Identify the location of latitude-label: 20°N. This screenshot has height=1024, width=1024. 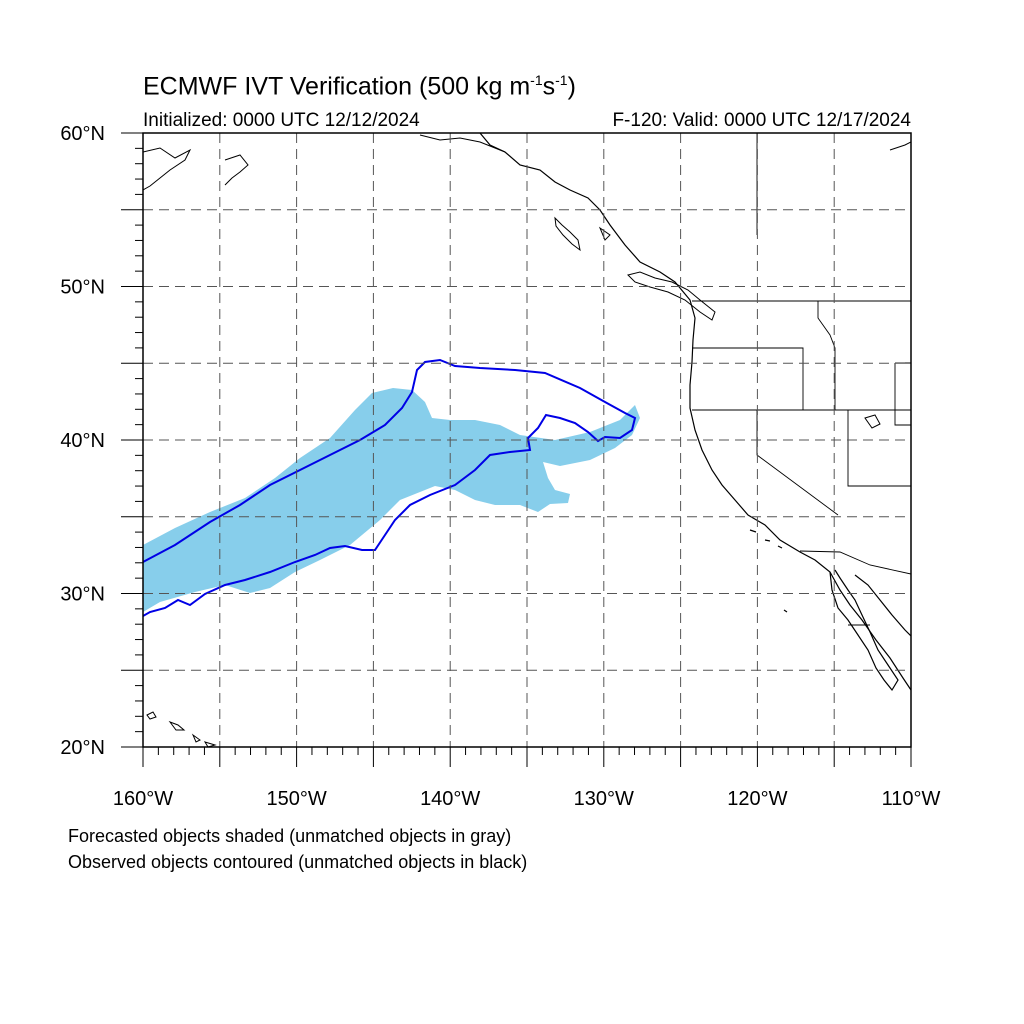
(82, 748).